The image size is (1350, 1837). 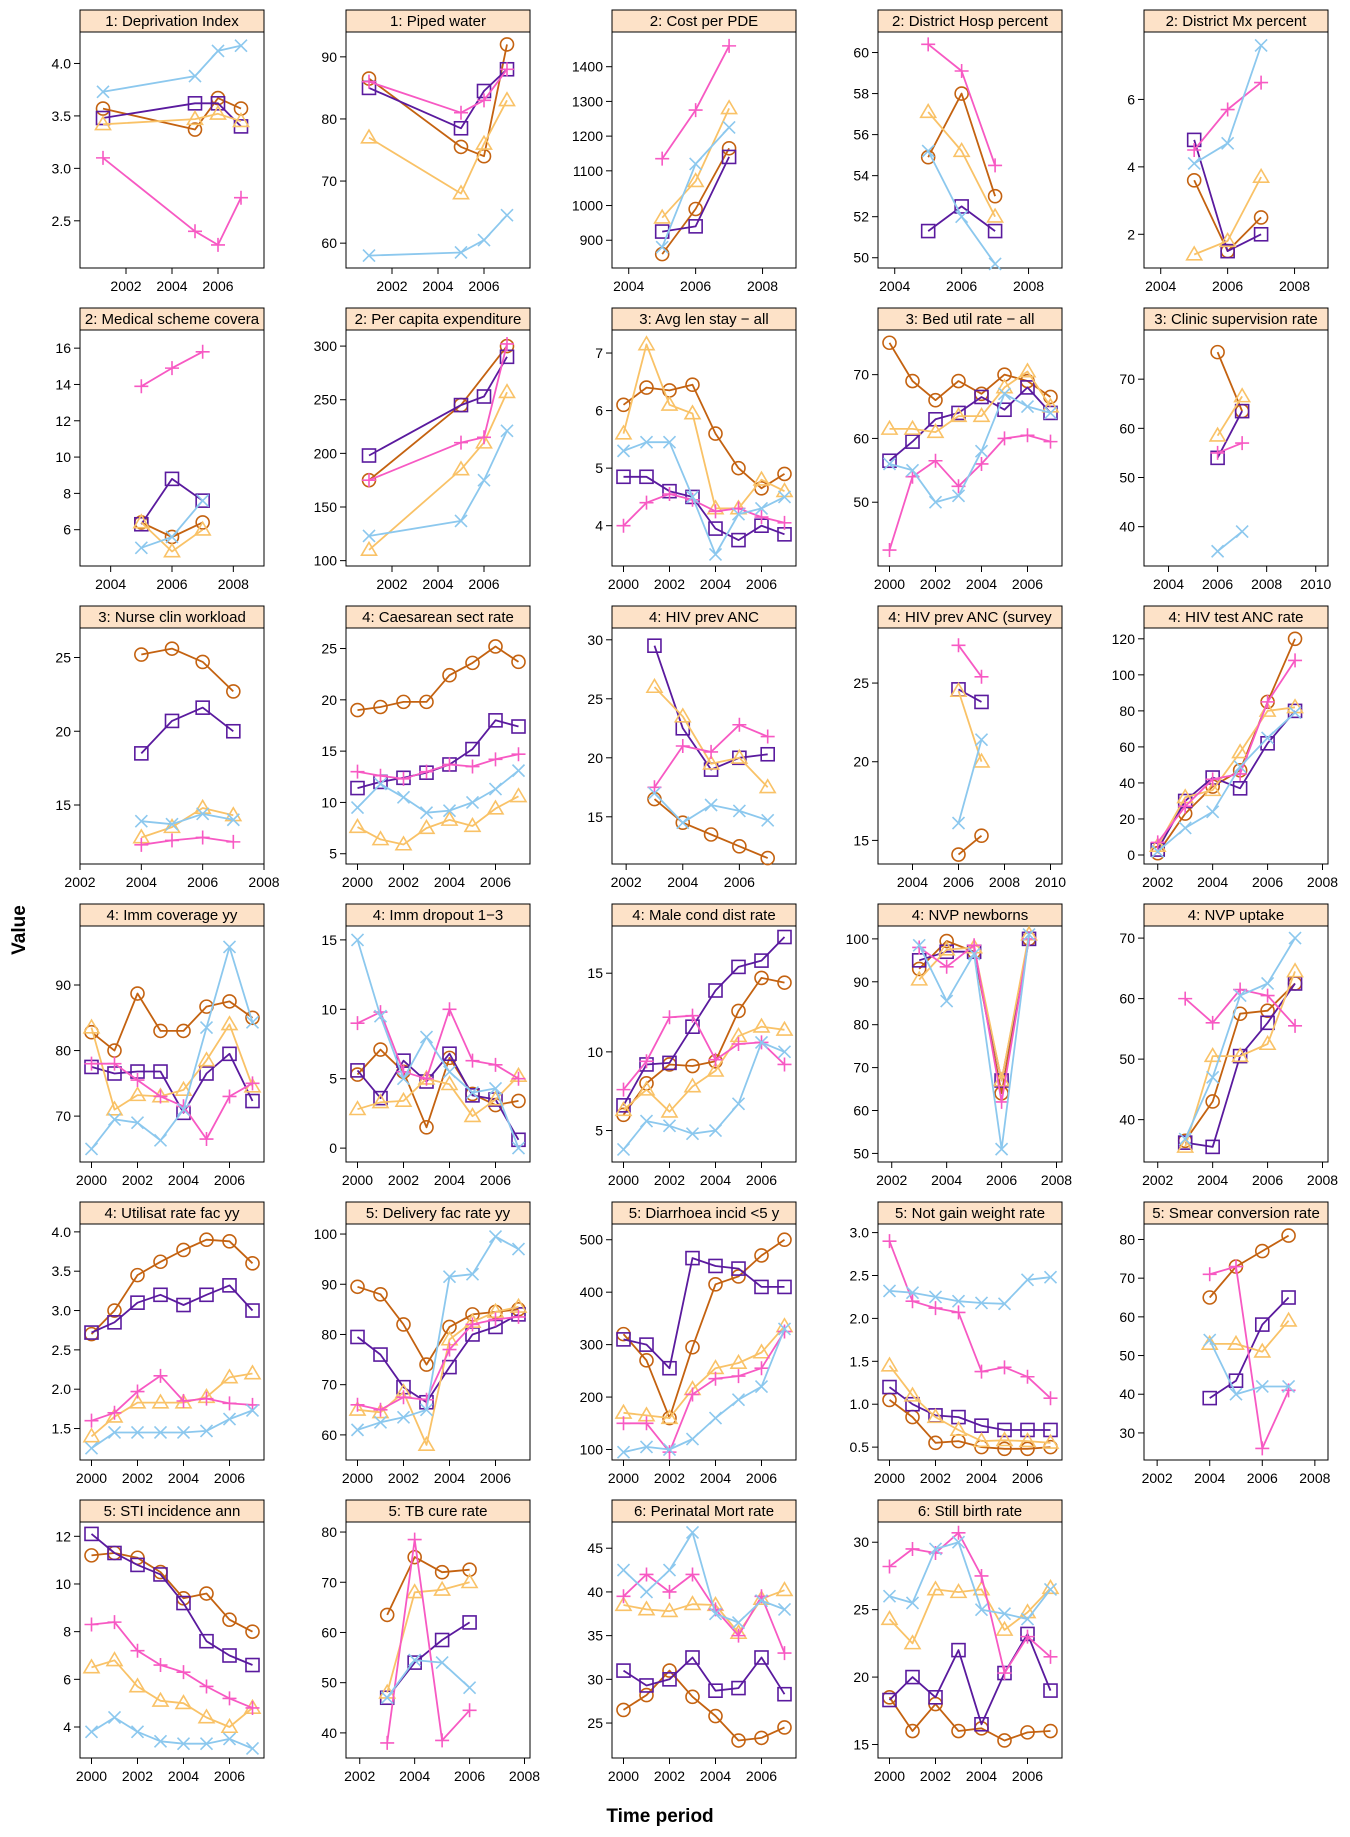 What do you see at coordinates (438, 1511) in the screenshot?
I see `panel-title: 5: TB cure rate` at bounding box center [438, 1511].